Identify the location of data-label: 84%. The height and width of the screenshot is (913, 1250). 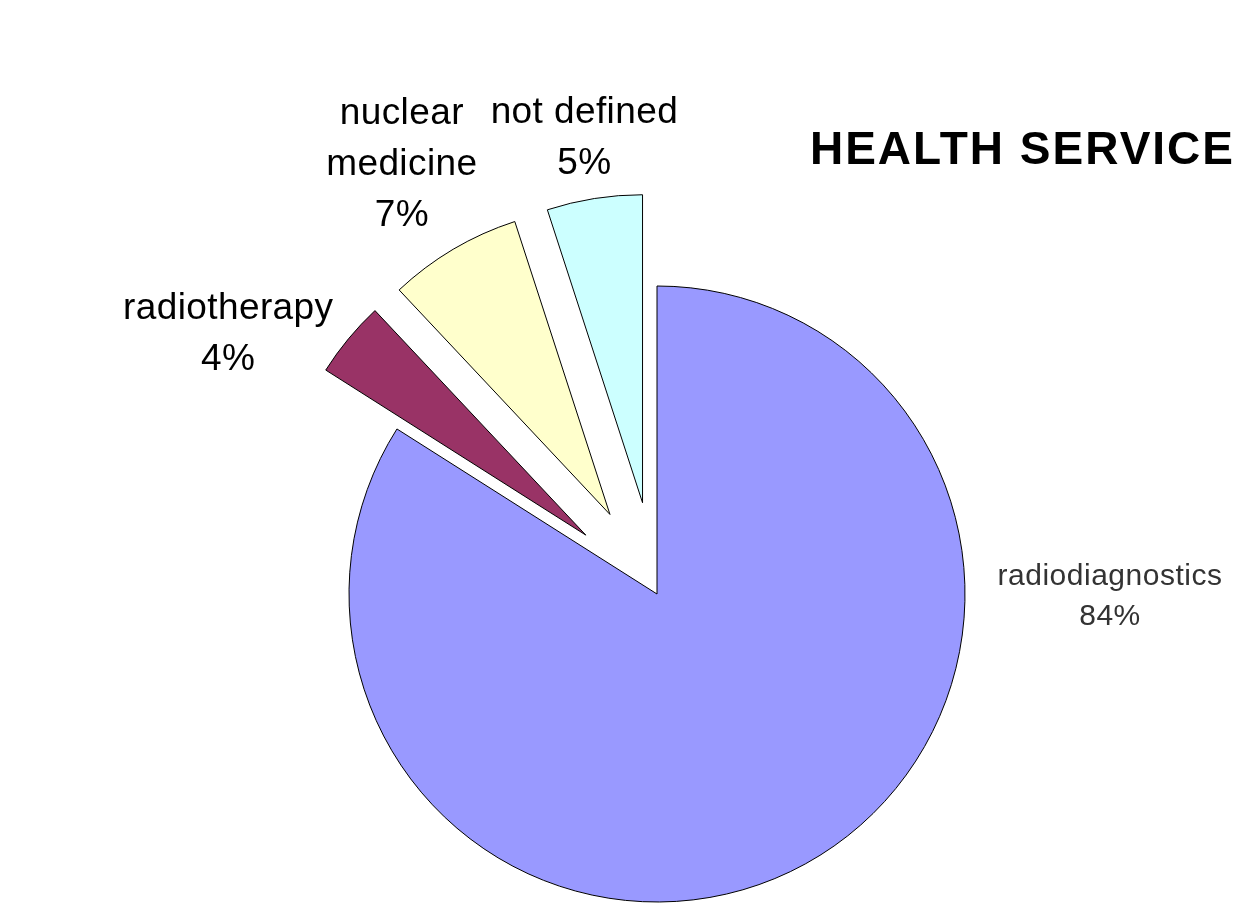
(1110, 614).